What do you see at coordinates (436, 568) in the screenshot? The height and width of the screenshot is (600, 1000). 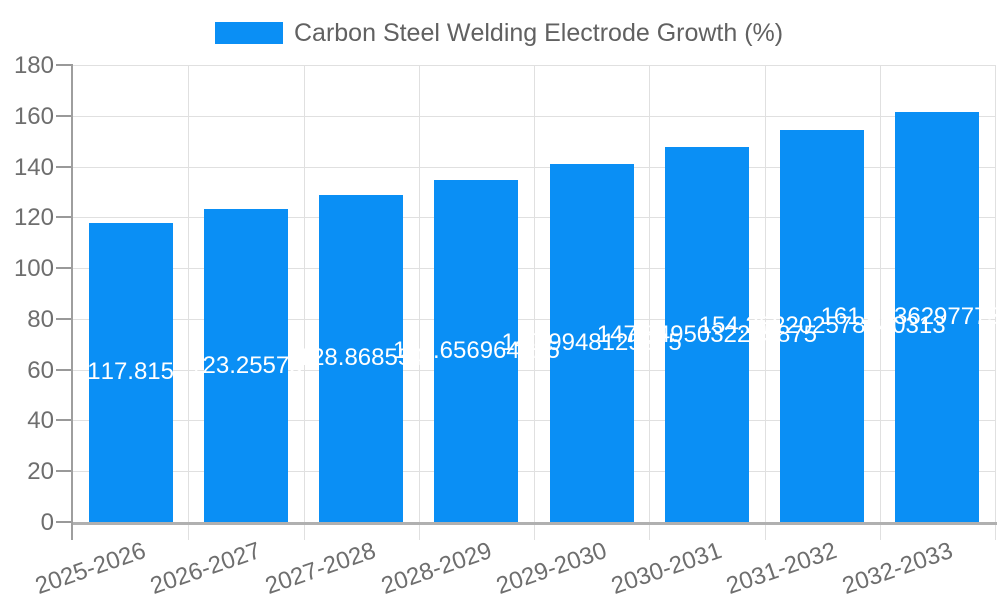 I see `x-axis-label: 2028-2029` at bounding box center [436, 568].